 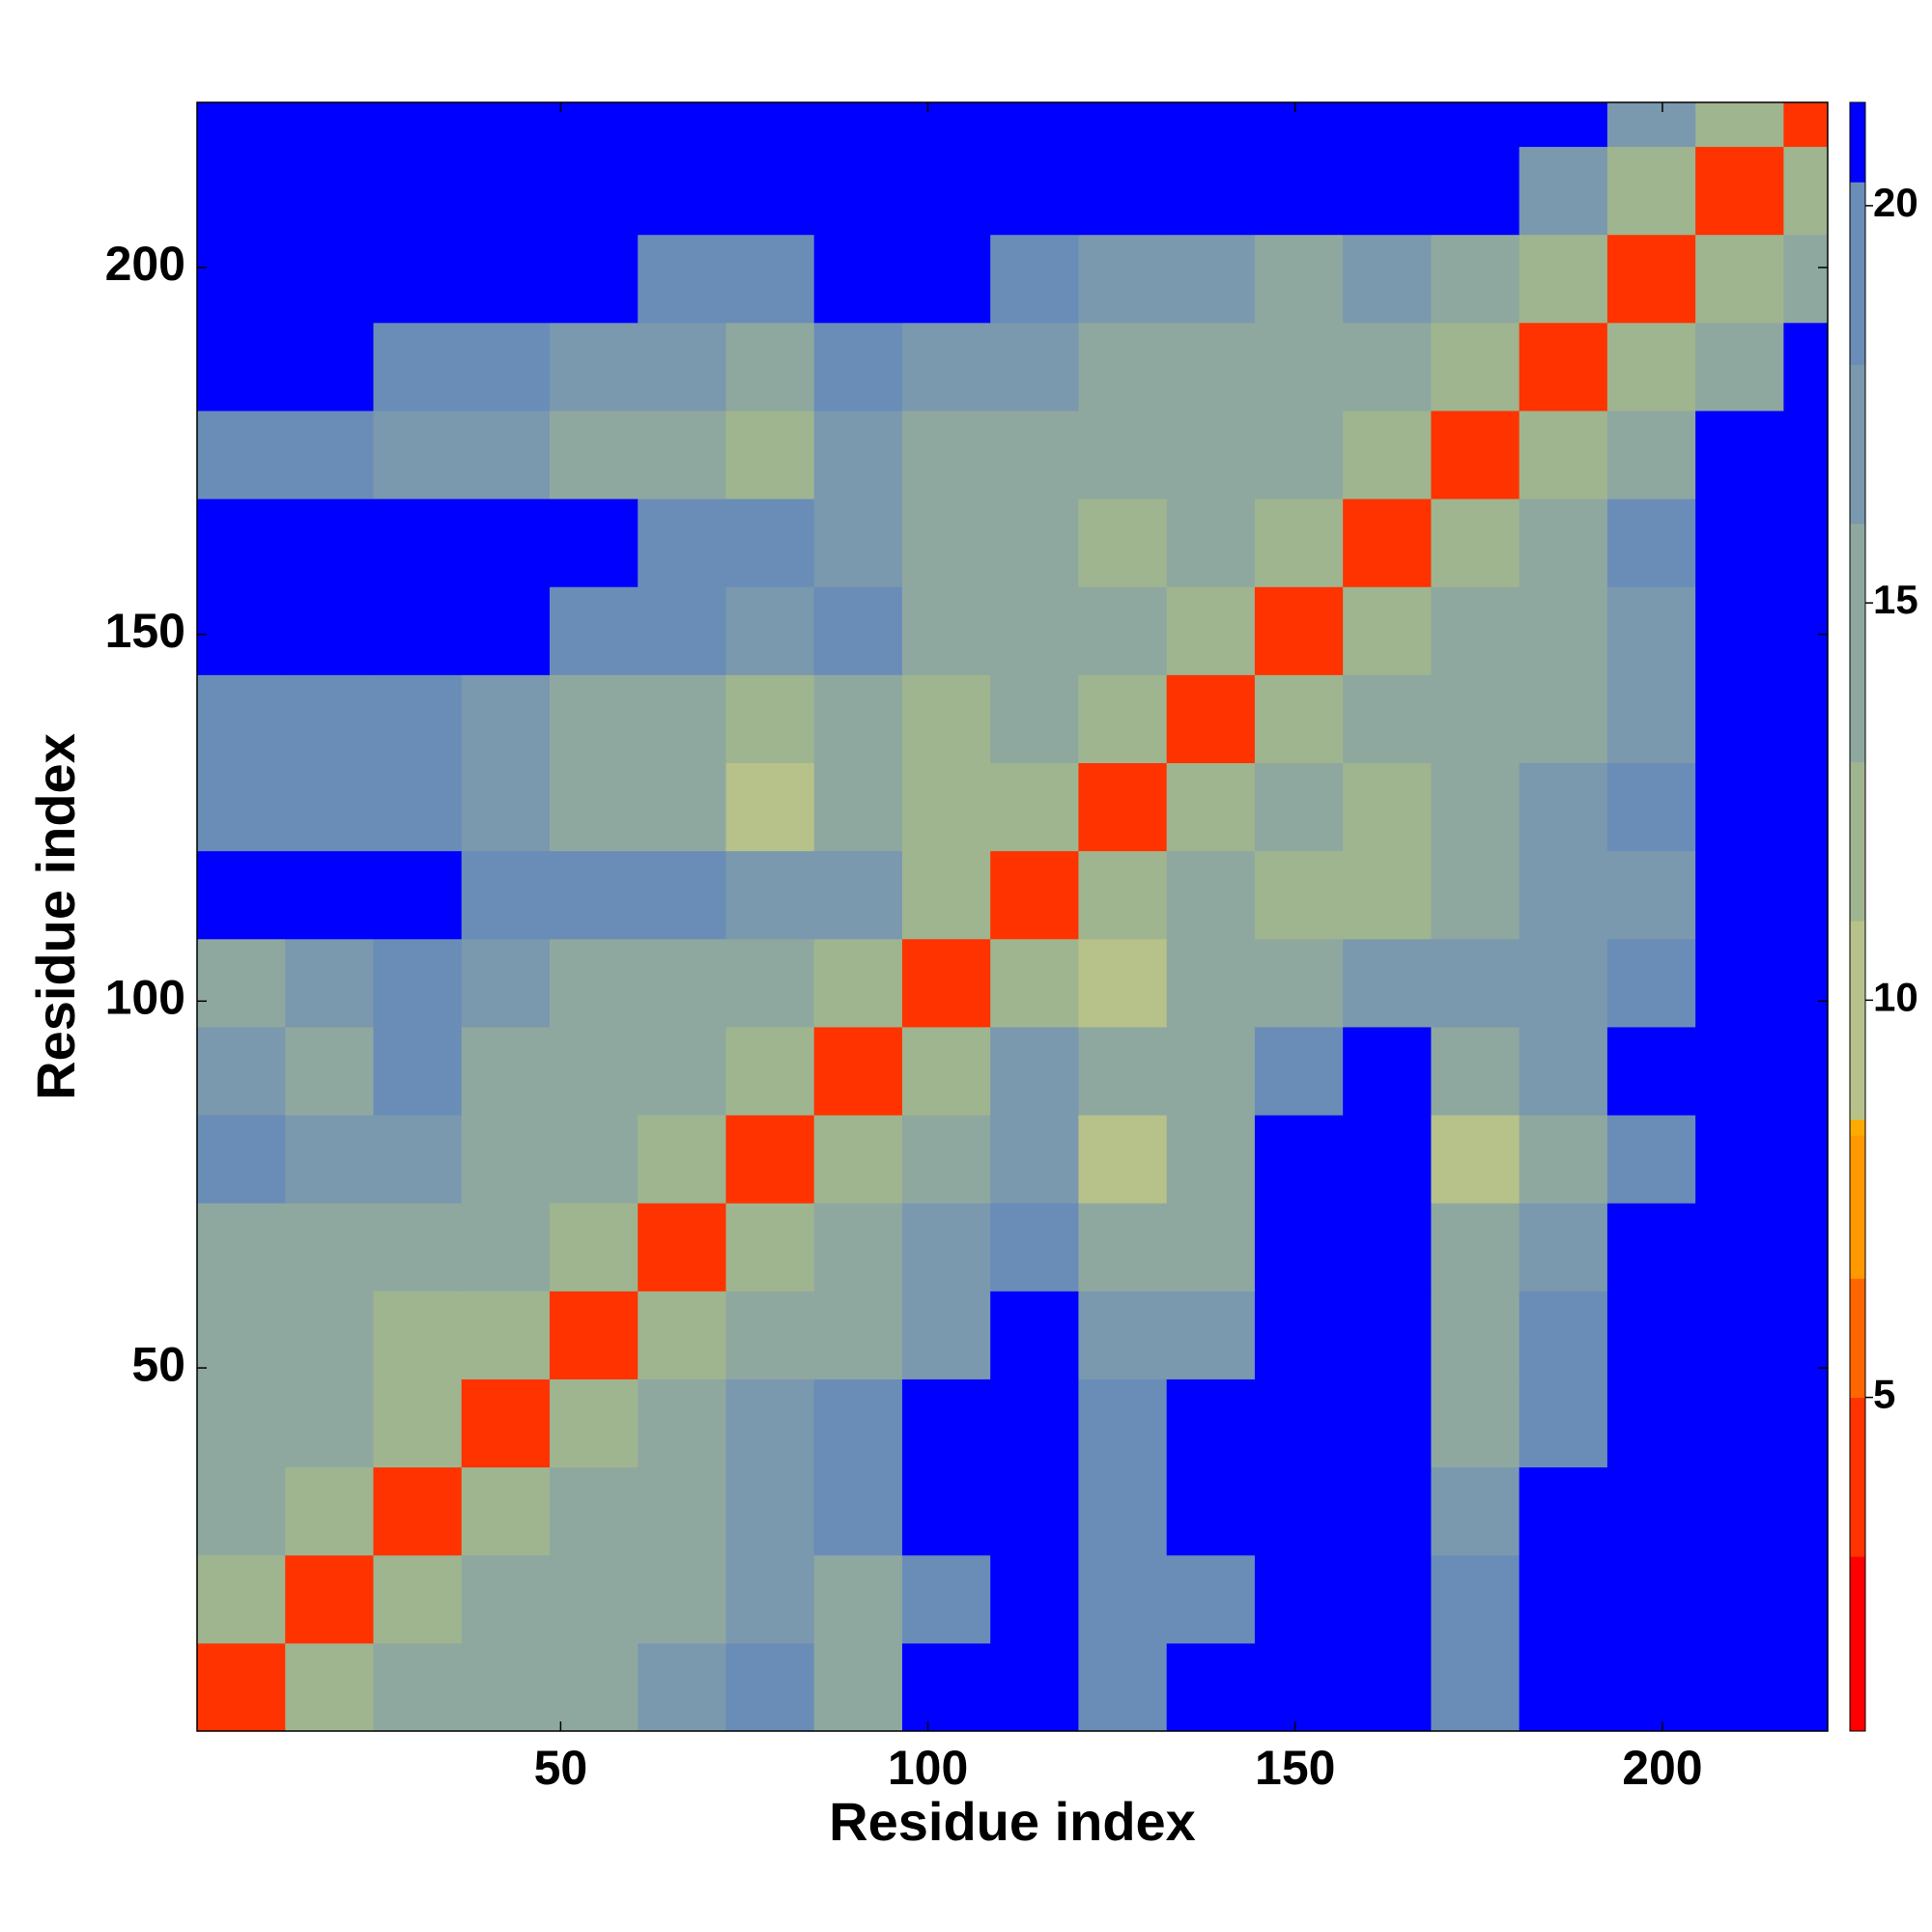 What do you see at coordinates (1884, 1394) in the screenshot?
I see `colorbar-tick-label: 5` at bounding box center [1884, 1394].